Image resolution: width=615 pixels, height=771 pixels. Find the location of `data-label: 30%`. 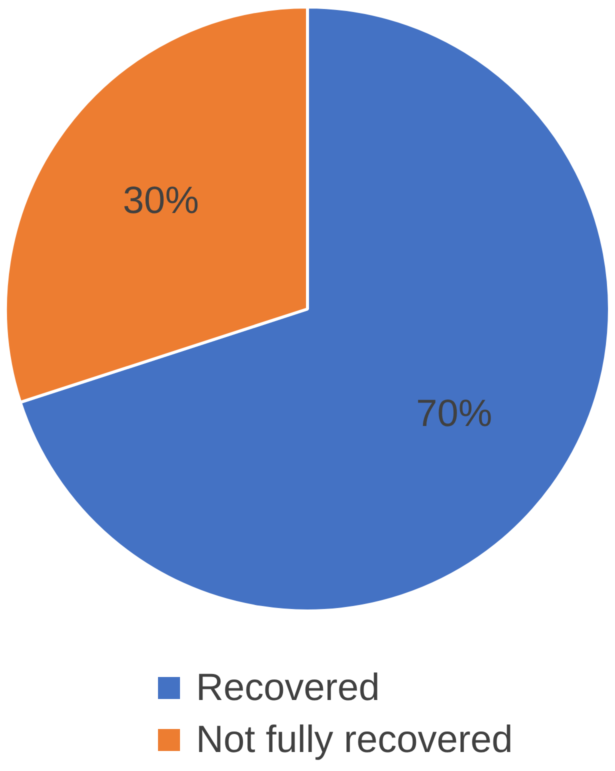

data-label: 30% is located at coordinates (160, 201).